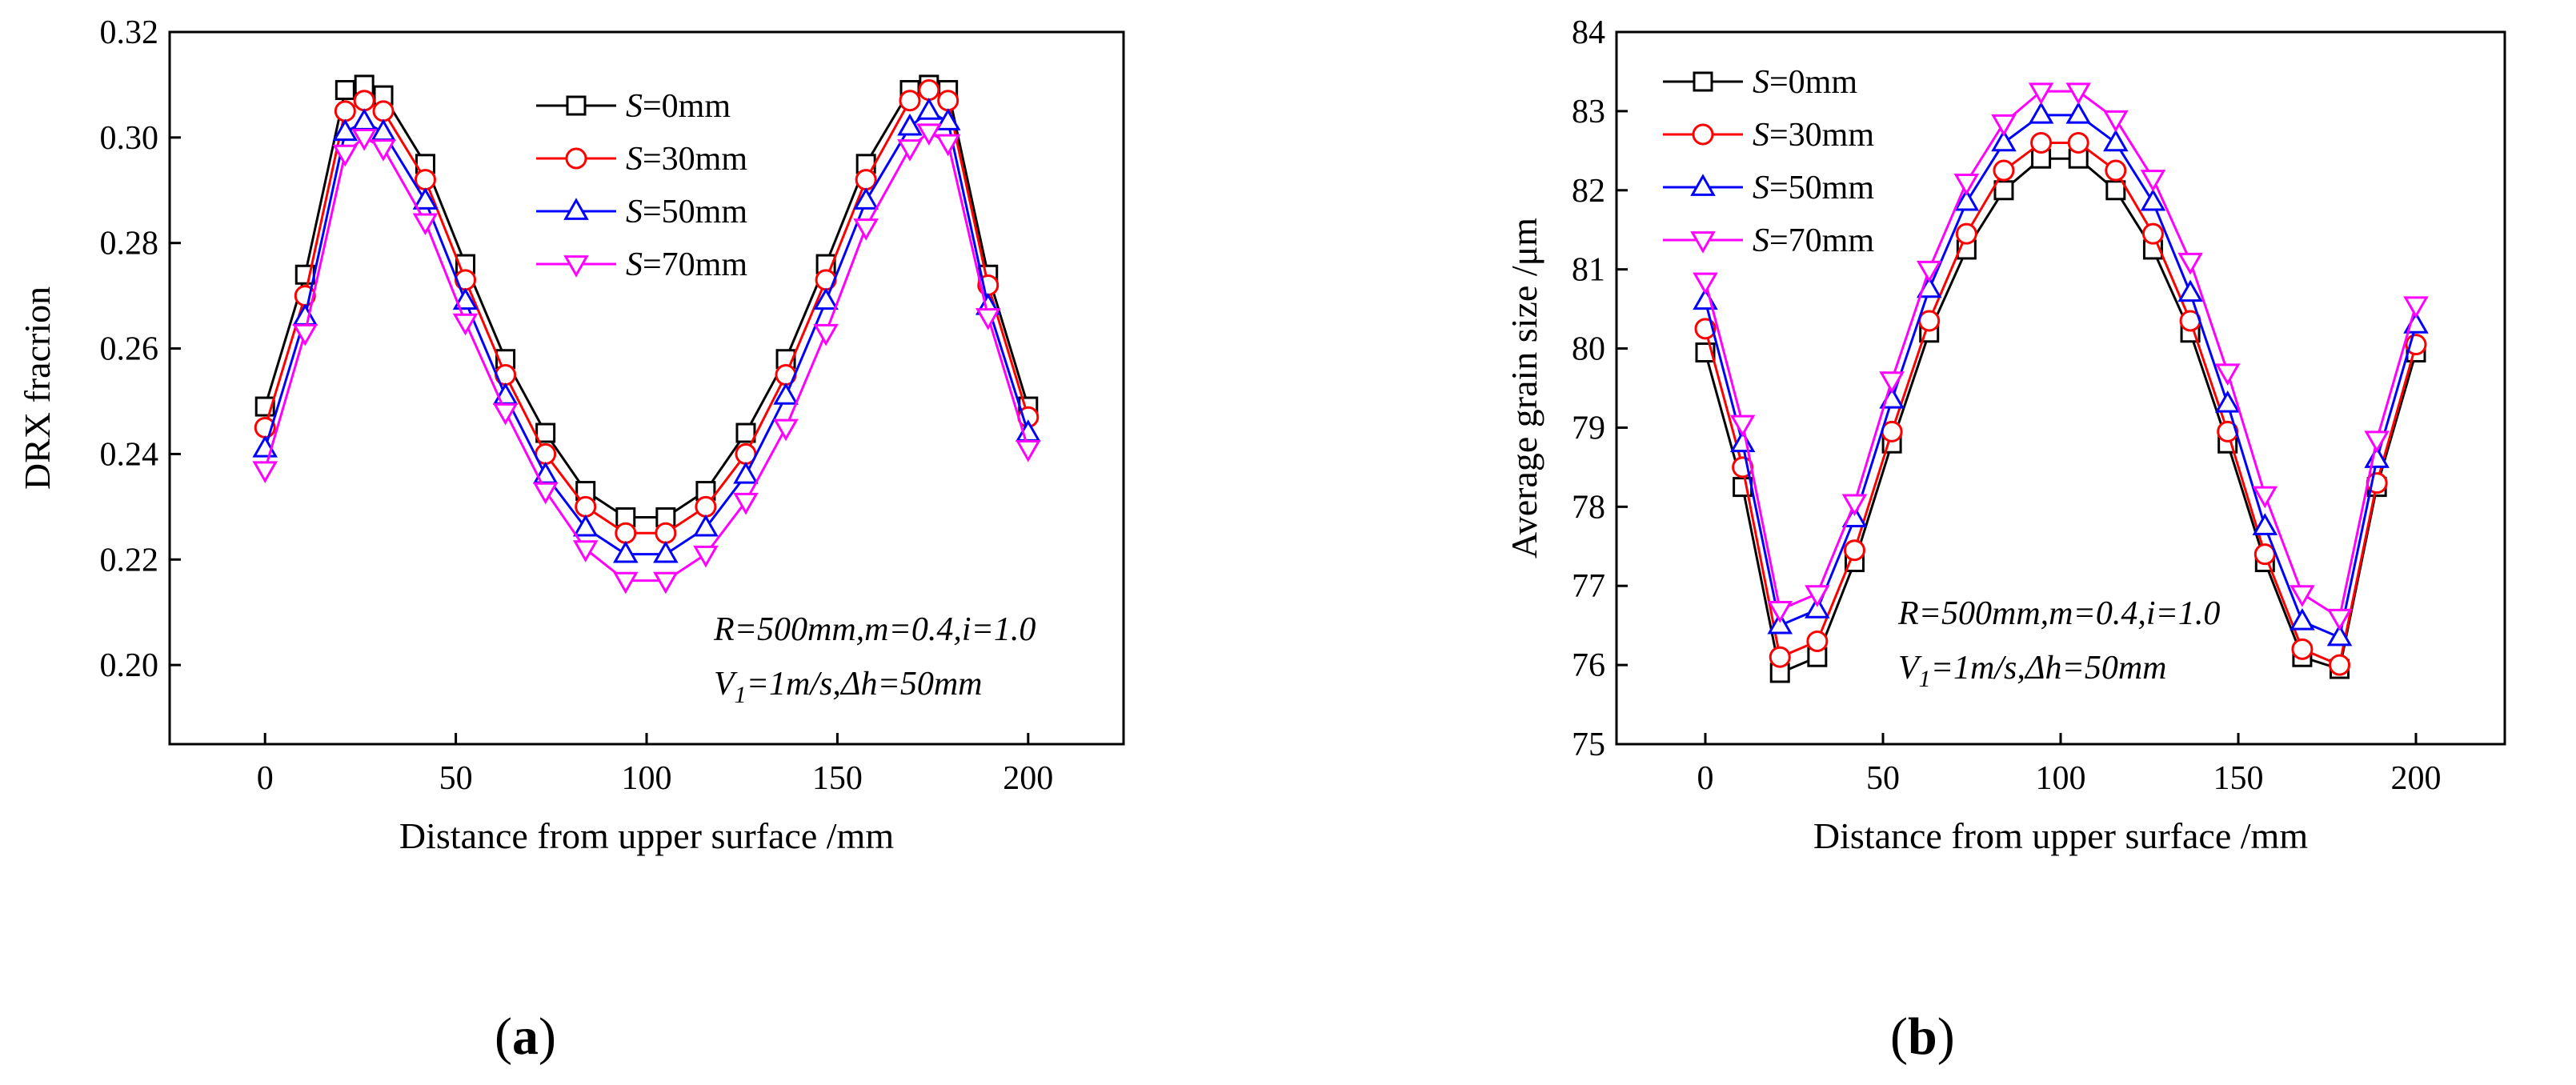 The image size is (2576, 1085). I want to click on chart-b-ytick-label: 83, so click(1588, 112).